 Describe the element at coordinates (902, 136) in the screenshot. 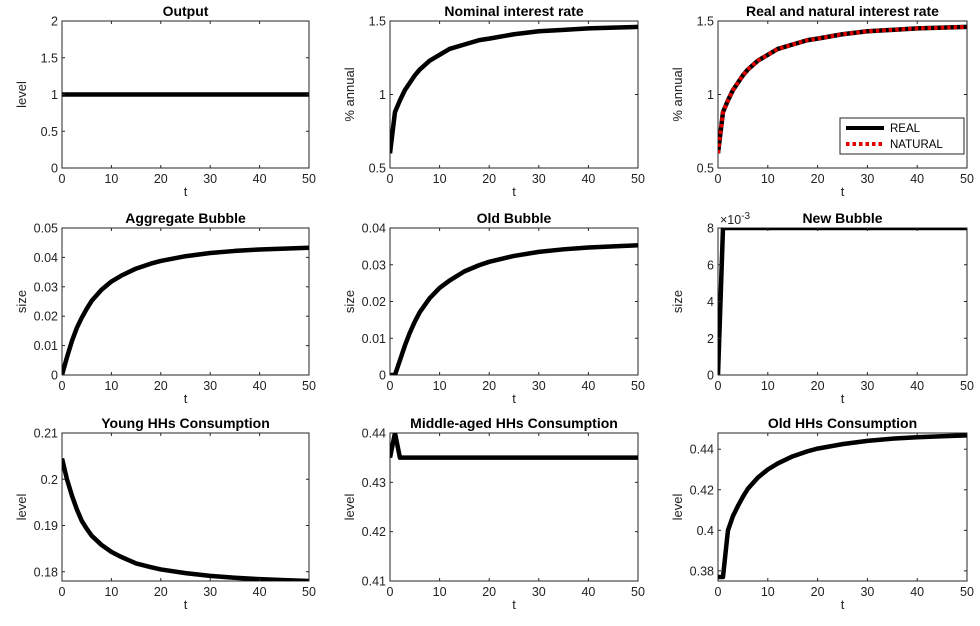

I see `legend-box` at that location.